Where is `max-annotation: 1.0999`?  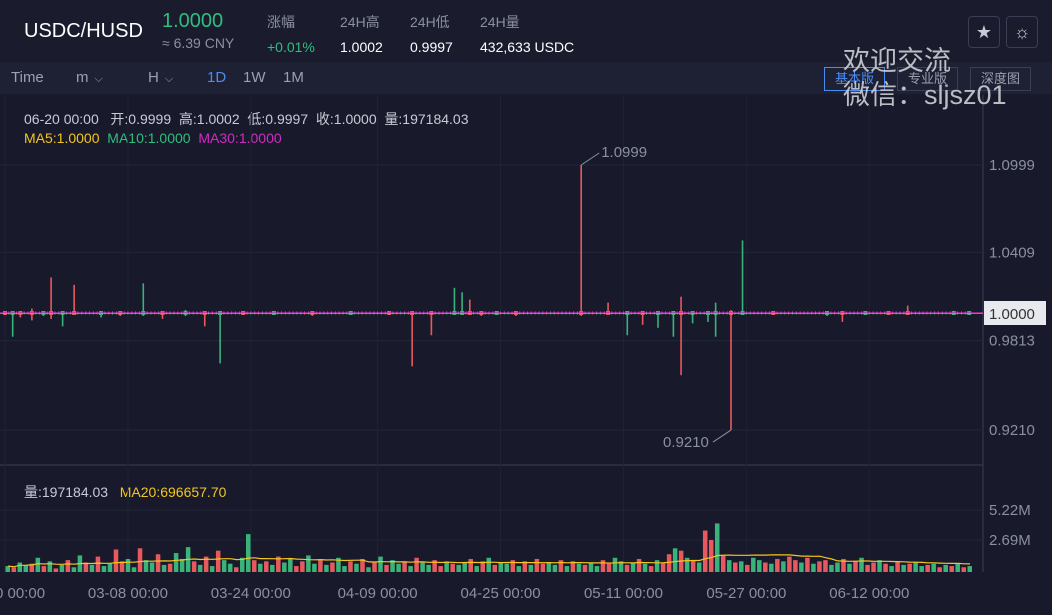
max-annotation: 1.0999 is located at coordinates (624, 152).